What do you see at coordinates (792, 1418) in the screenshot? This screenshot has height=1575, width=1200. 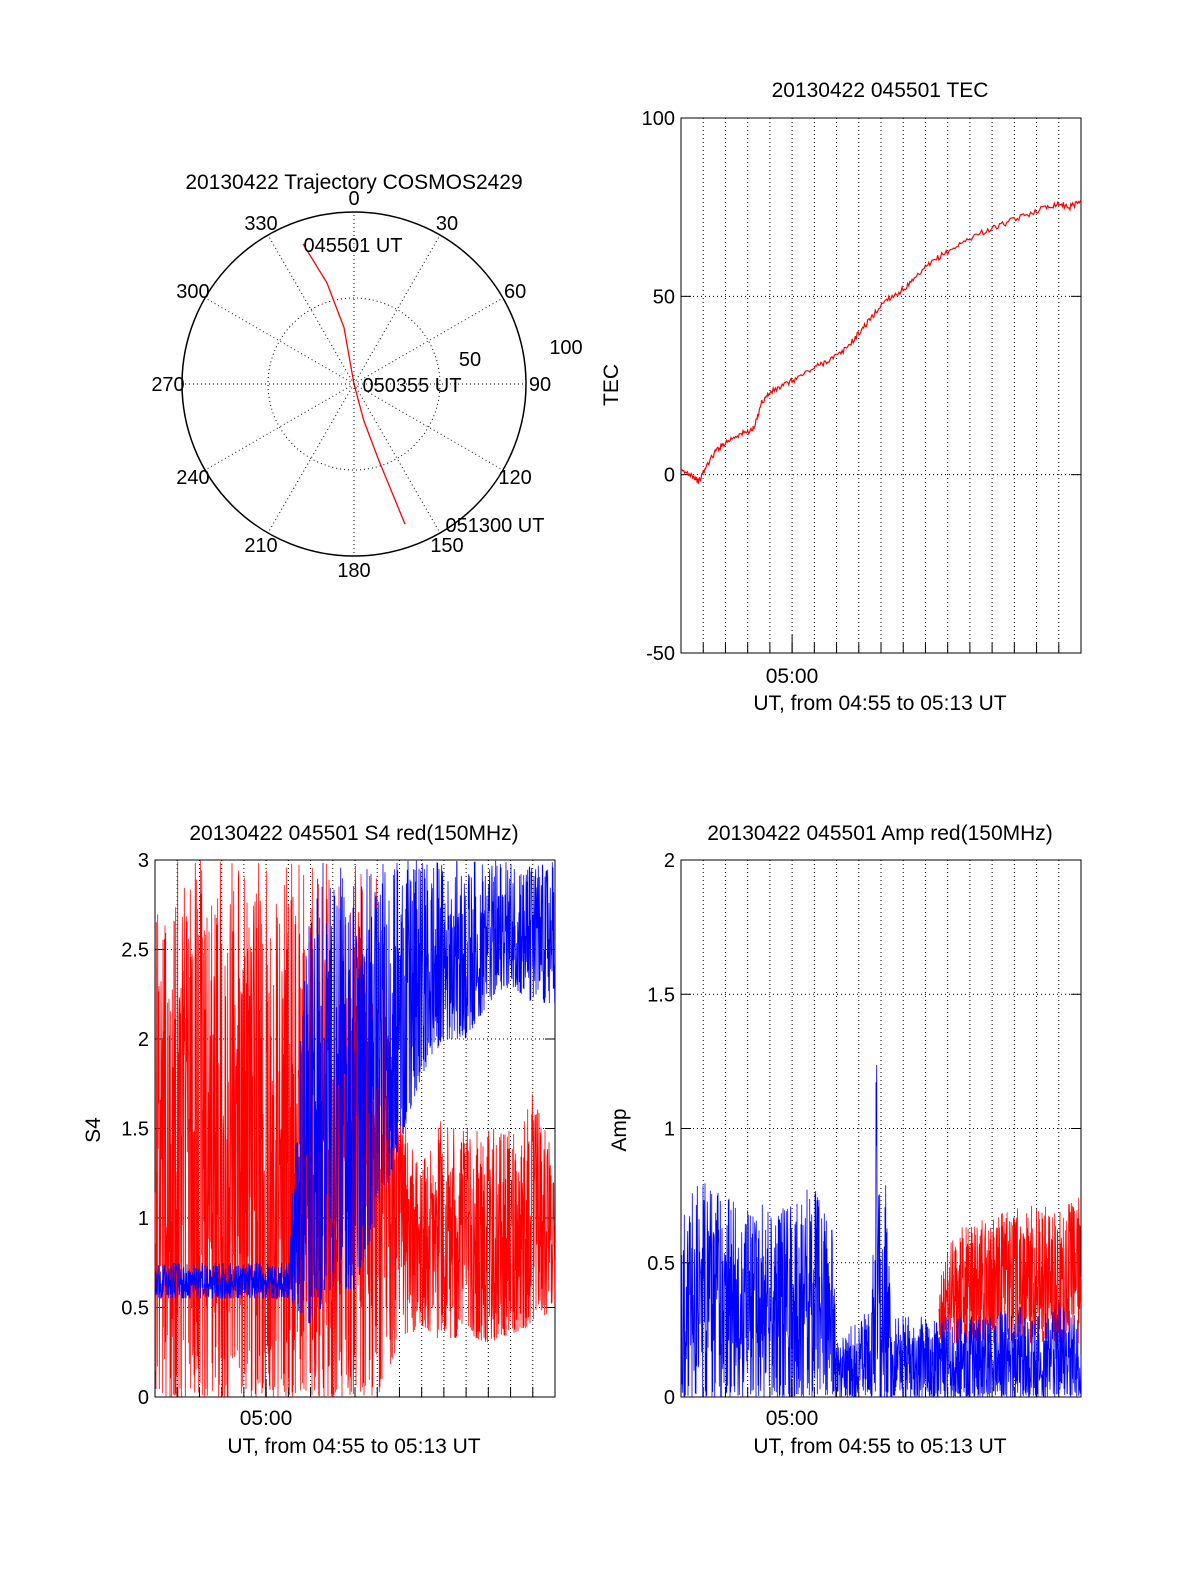 I see `amp-xtick-label: 05:00` at bounding box center [792, 1418].